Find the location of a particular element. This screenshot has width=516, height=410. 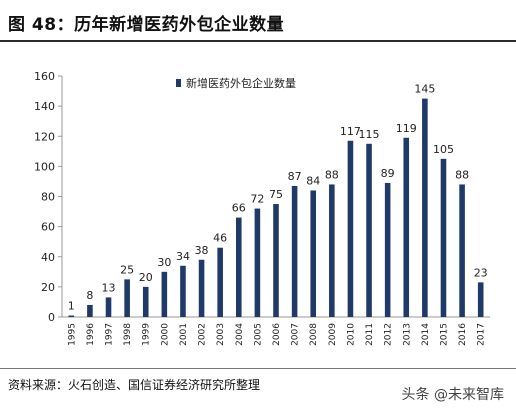

data-label: 30 is located at coordinates (164, 262).